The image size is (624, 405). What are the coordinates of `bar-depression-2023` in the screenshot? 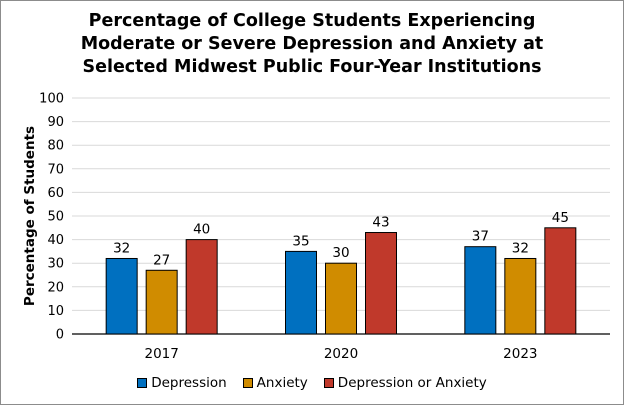 It's located at (480, 290).